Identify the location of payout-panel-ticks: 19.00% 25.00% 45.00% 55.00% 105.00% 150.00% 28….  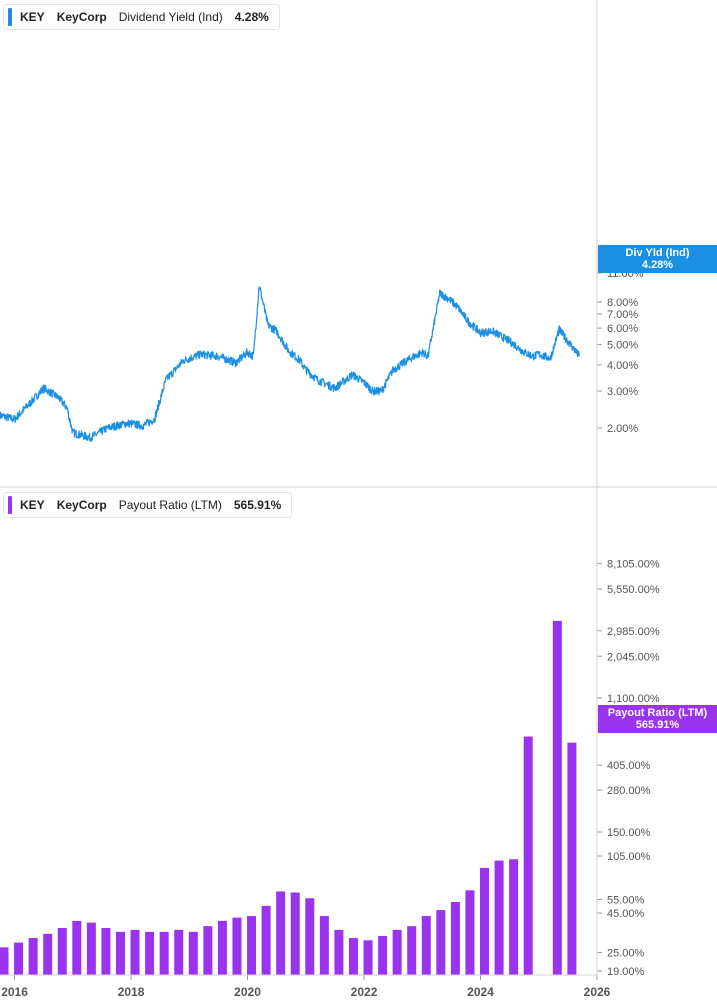
(628, 768).